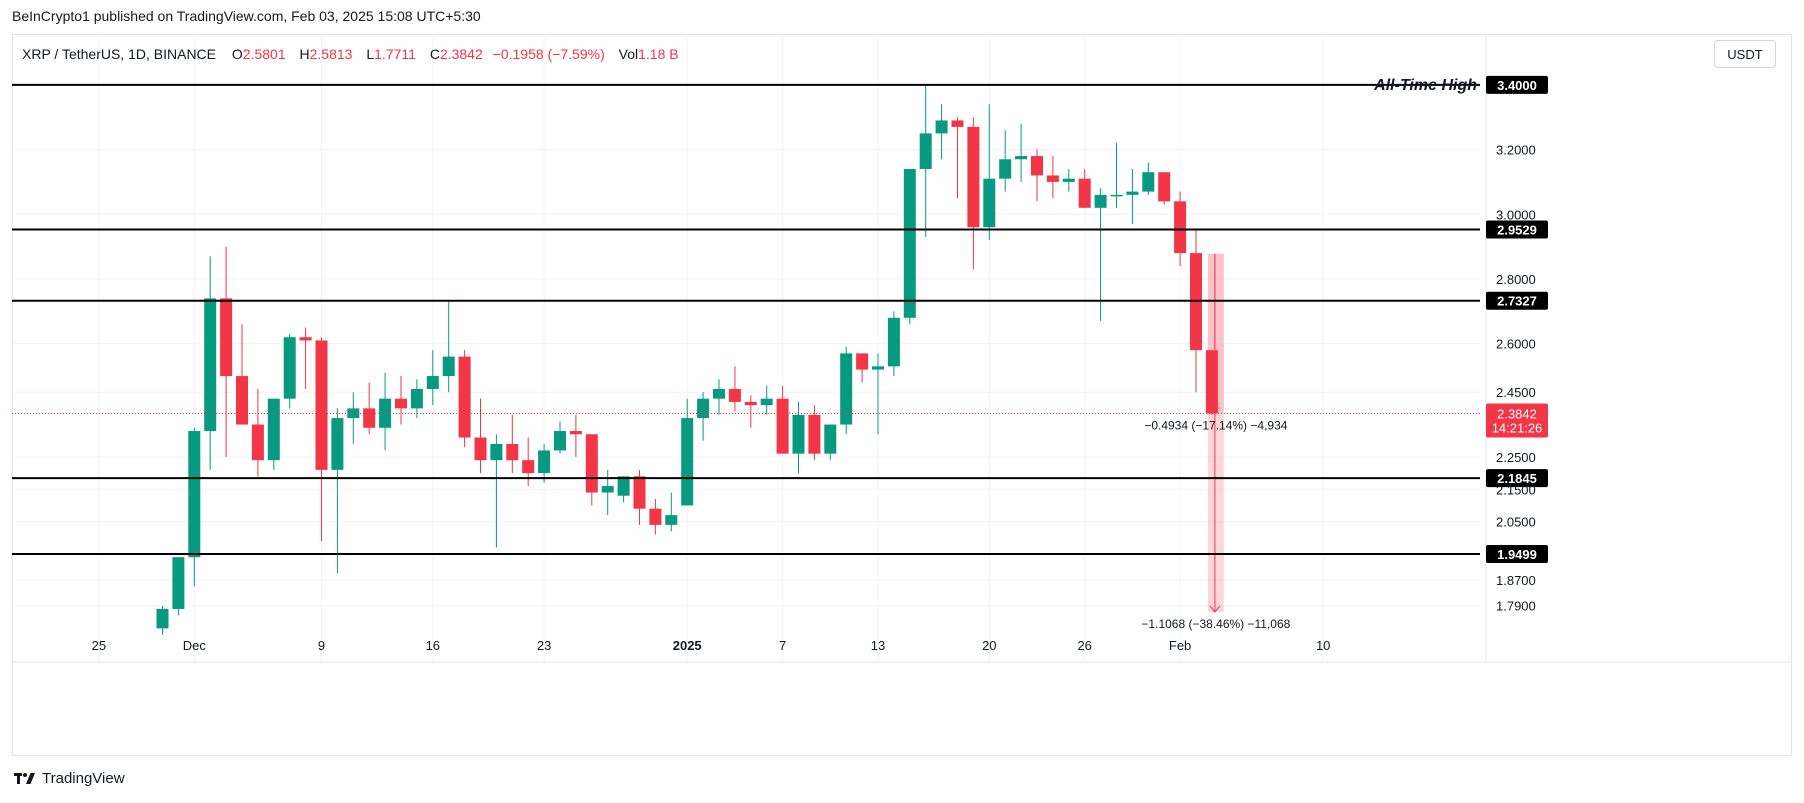  I want to click on level-annotation: All-Time High, so click(1425, 85).